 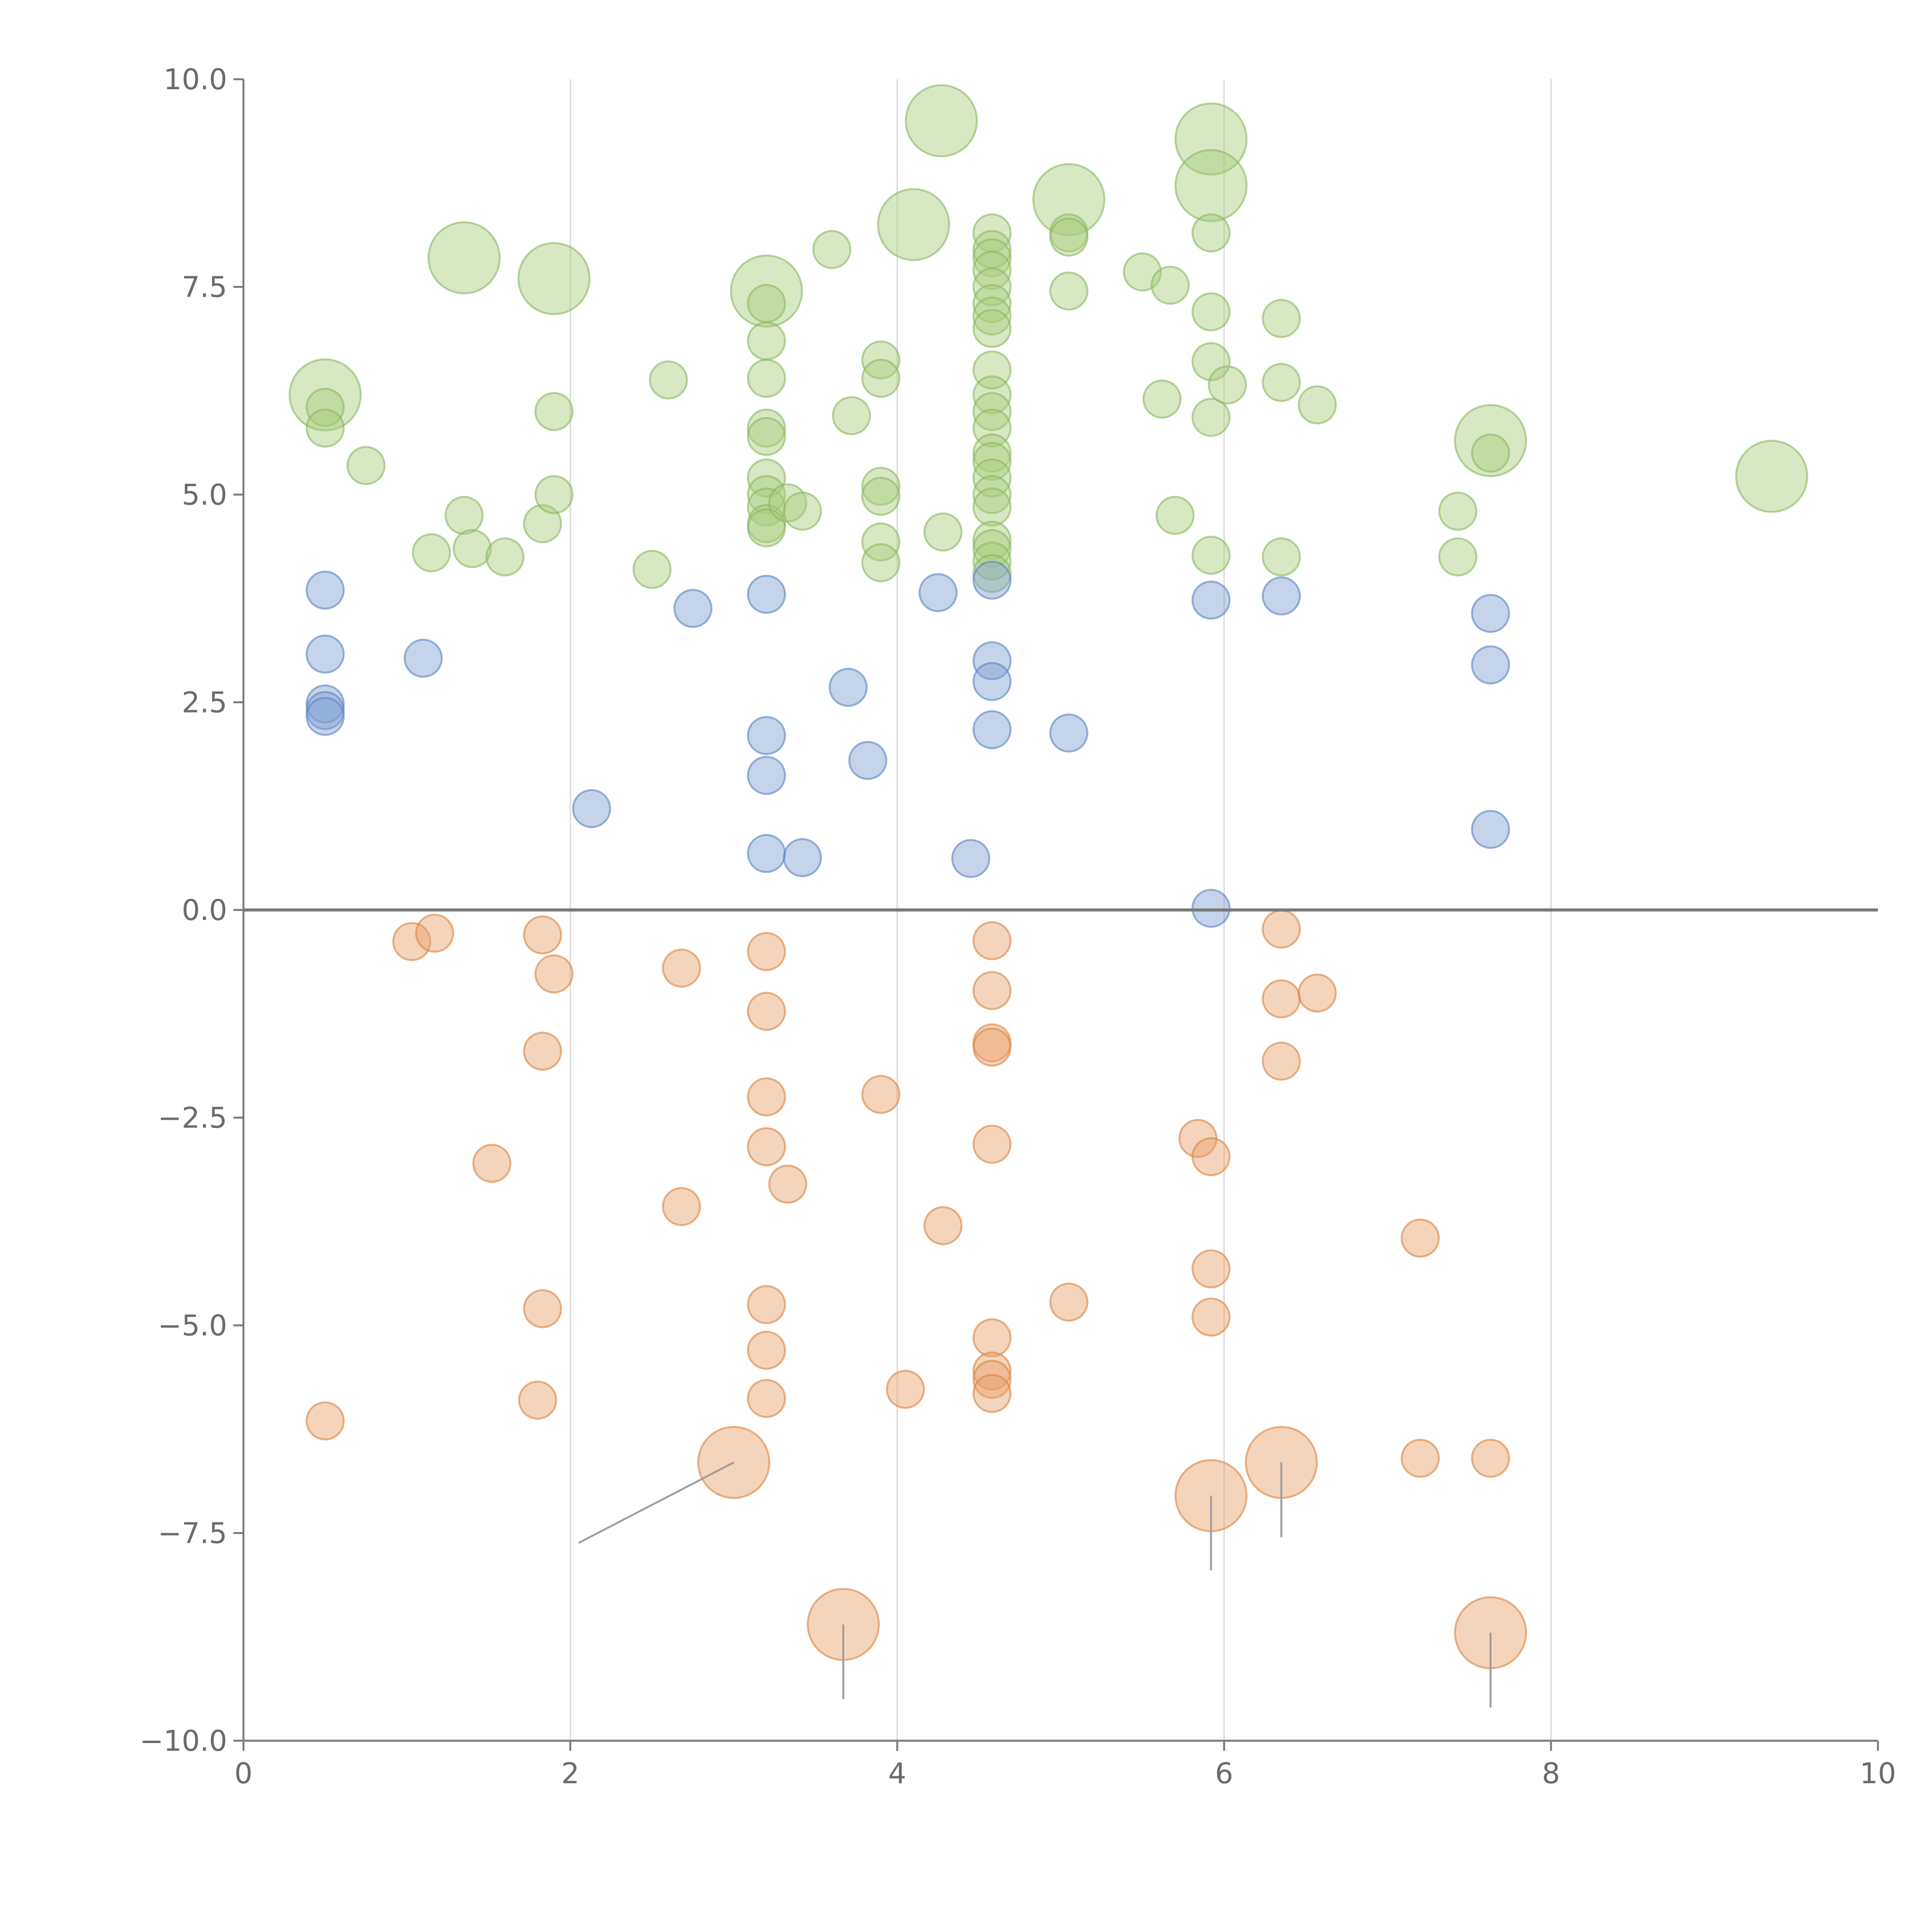 I want to click on x-tick-label: 10, so click(x=1878, y=1773).